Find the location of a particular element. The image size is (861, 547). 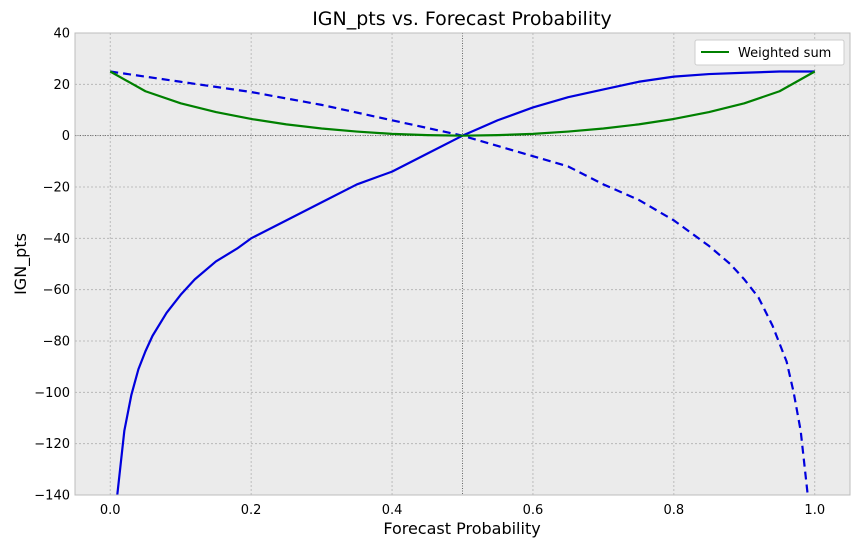

y-tick-label: −60 is located at coordinates (56, 290).